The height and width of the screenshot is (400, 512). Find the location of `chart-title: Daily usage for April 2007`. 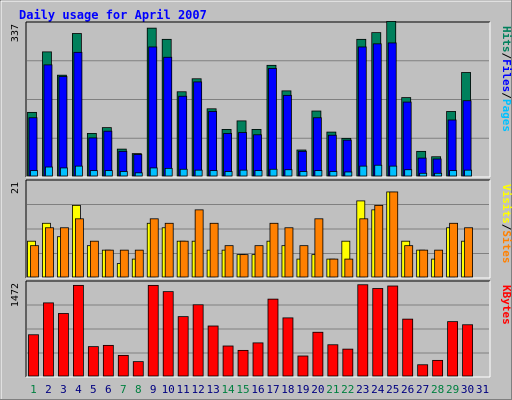

chart-title: Daily usage for April 2007 is located at coordinates (113, 15).